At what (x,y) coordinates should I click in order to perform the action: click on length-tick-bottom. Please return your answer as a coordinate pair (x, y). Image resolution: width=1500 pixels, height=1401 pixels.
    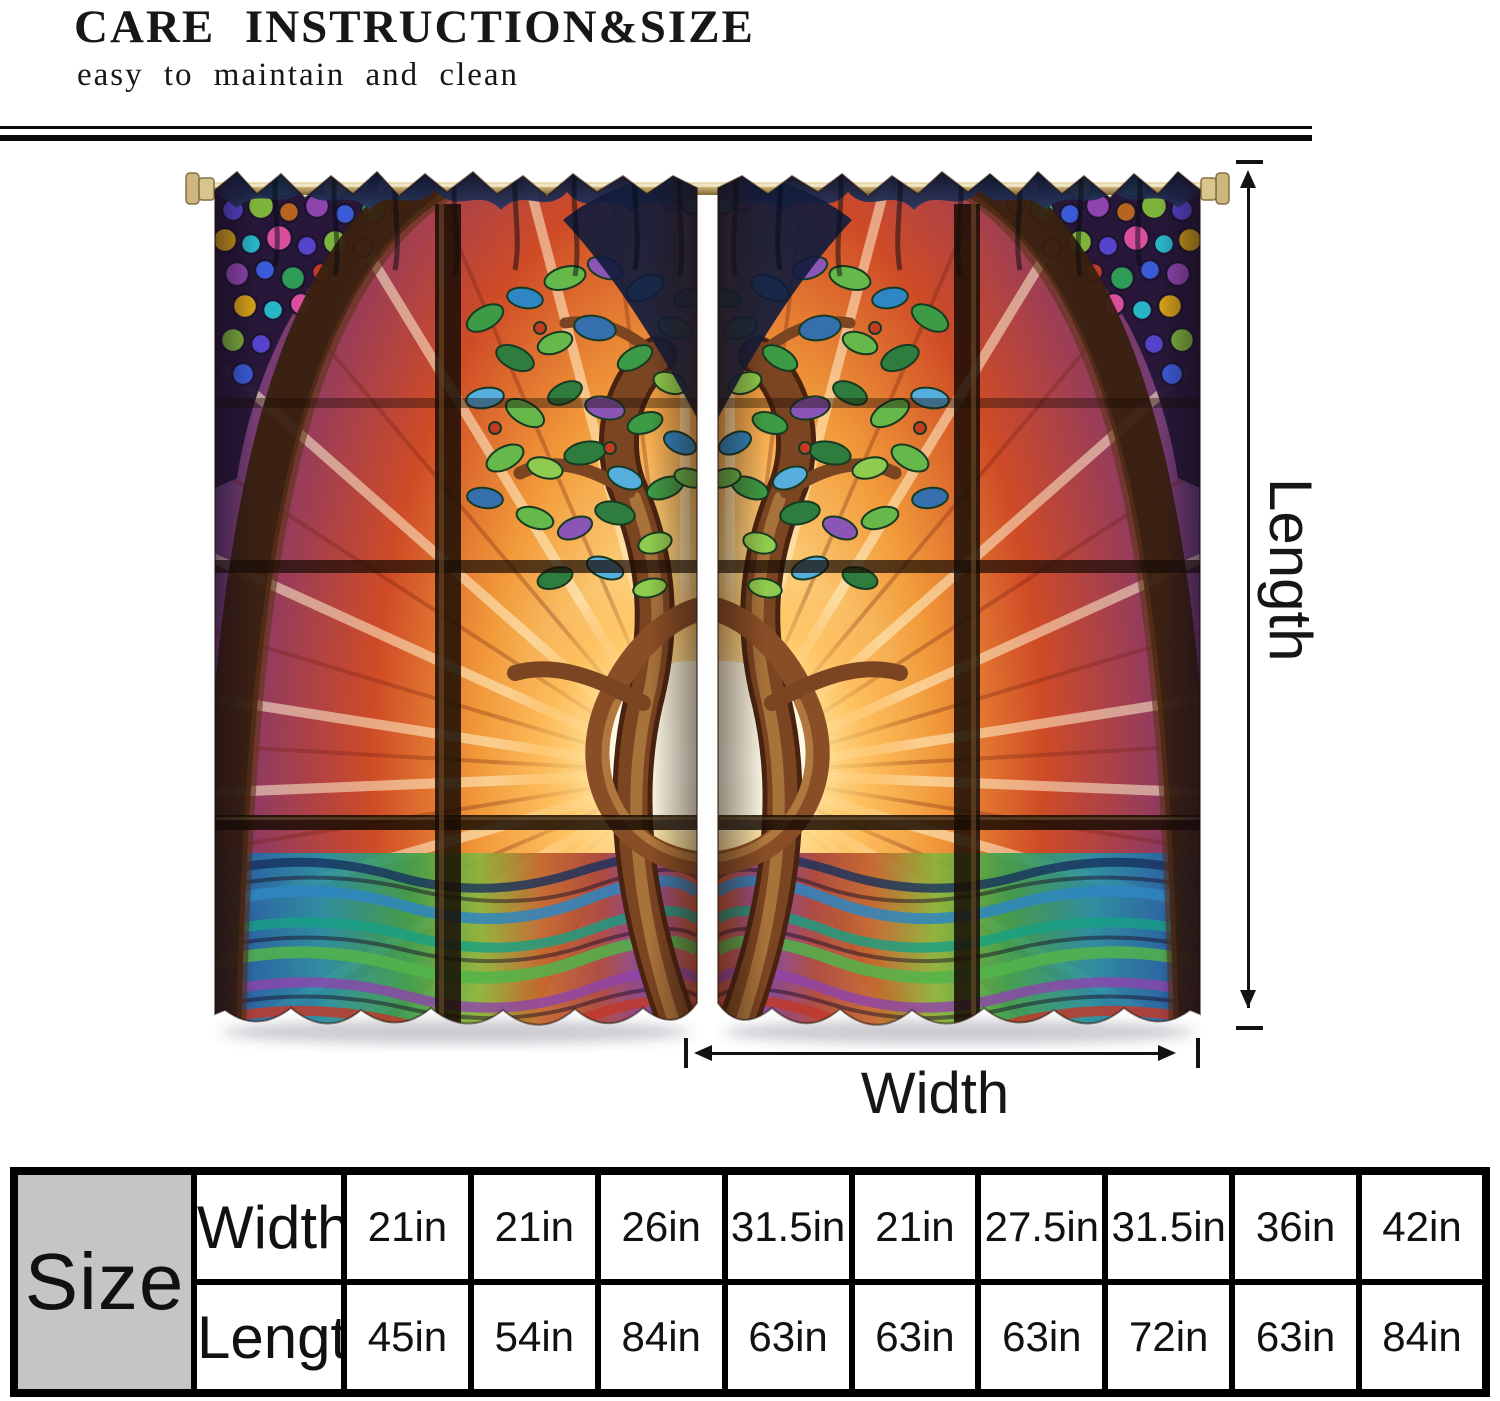
    Looking at the image, I should click on (1249, 1028).